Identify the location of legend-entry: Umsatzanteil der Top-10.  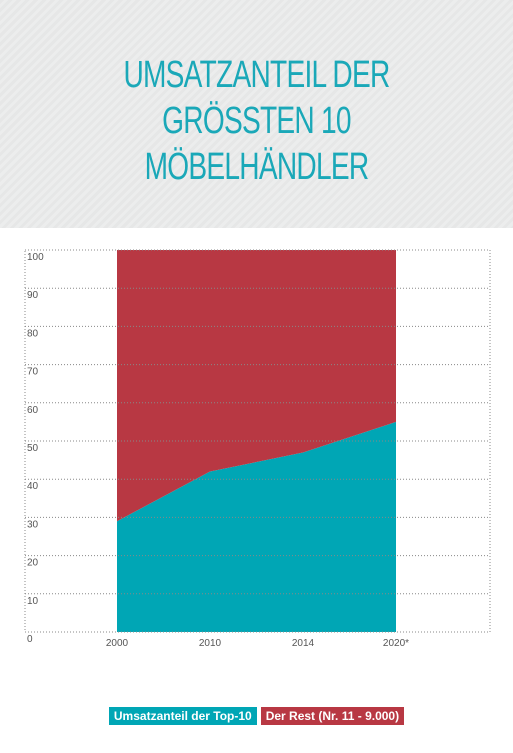
(182, 716).